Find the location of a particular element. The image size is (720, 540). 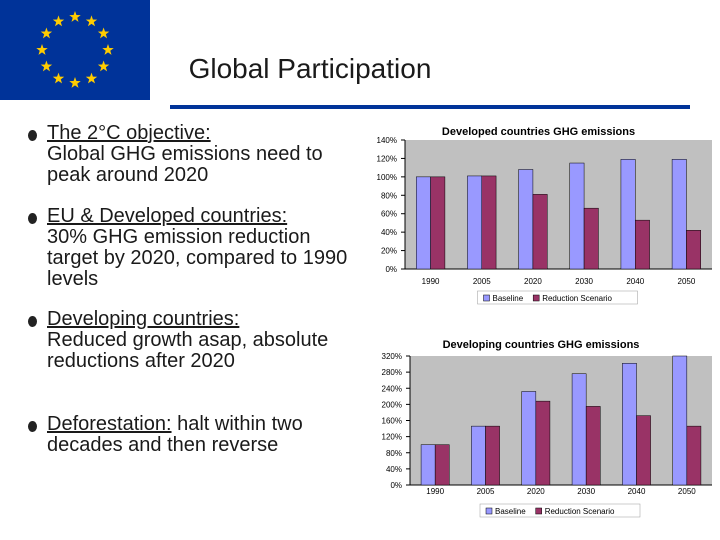

bullet-heading: Developing countries: is located at coordinates (143, 319).